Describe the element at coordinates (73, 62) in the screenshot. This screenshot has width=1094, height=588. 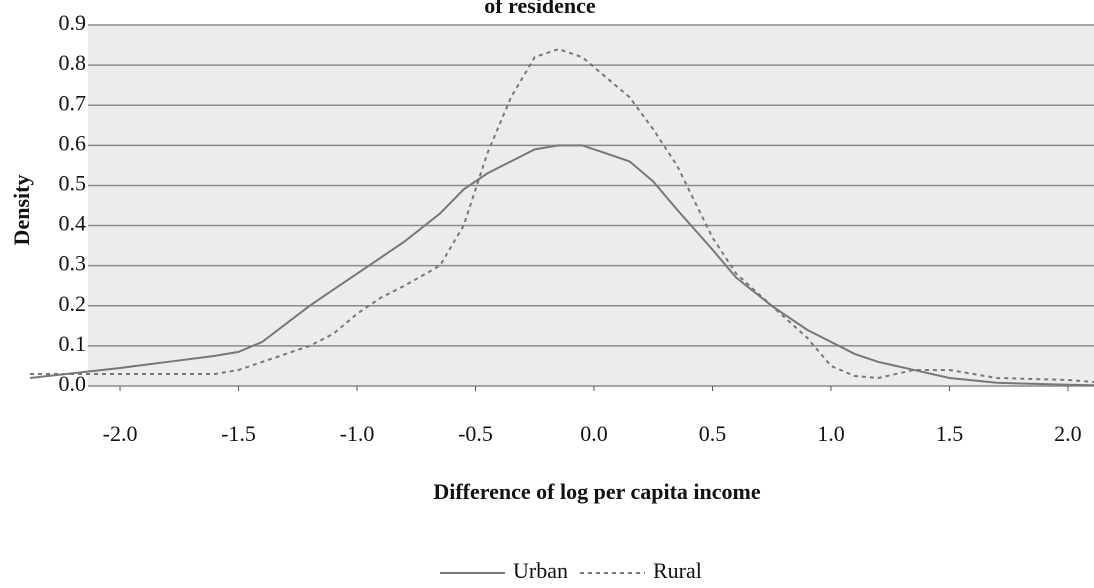
I see `y-tick-label: 0.8` at that location.